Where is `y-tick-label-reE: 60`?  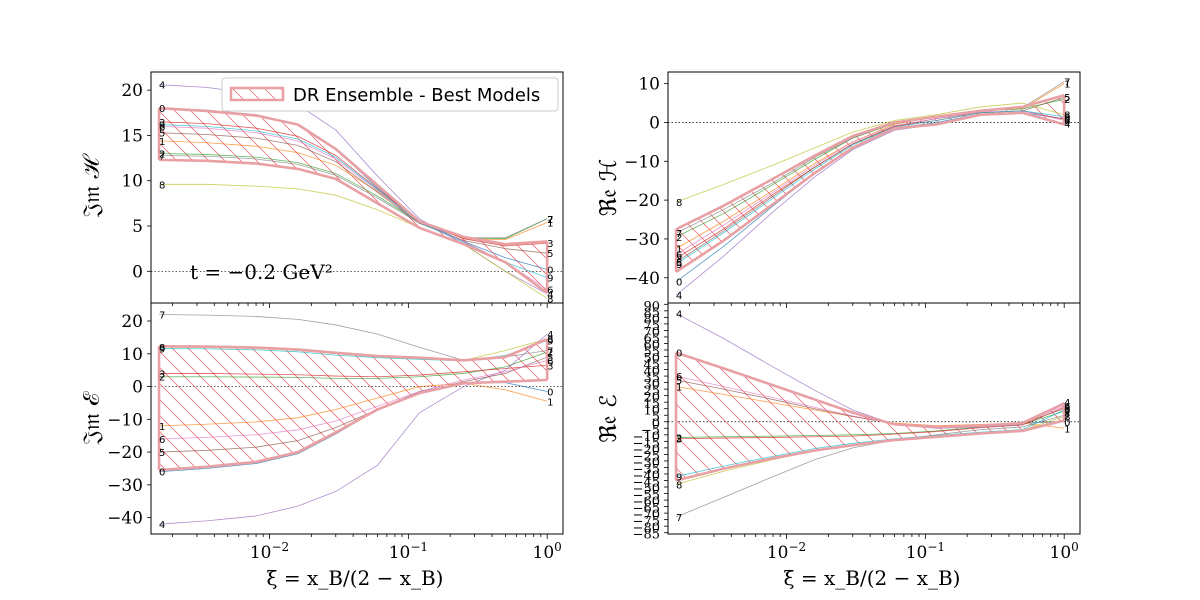 y-tick-label-reE: 60 is located at coordinates (651, 345).